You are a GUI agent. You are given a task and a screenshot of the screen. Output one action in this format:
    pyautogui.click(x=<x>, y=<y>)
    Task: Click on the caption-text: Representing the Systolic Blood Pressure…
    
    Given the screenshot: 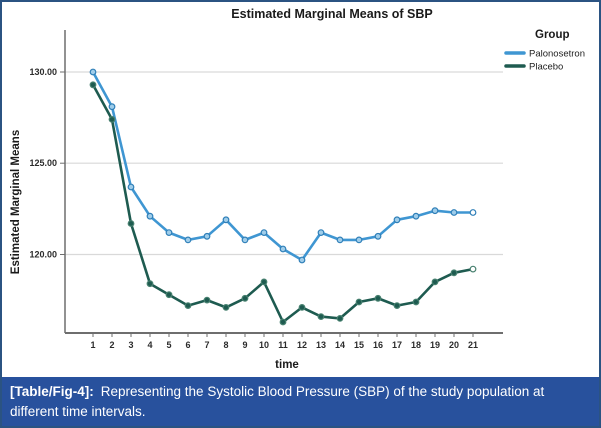 What is the action you would take?
    pyautogui.click(x=277, y=401)
    